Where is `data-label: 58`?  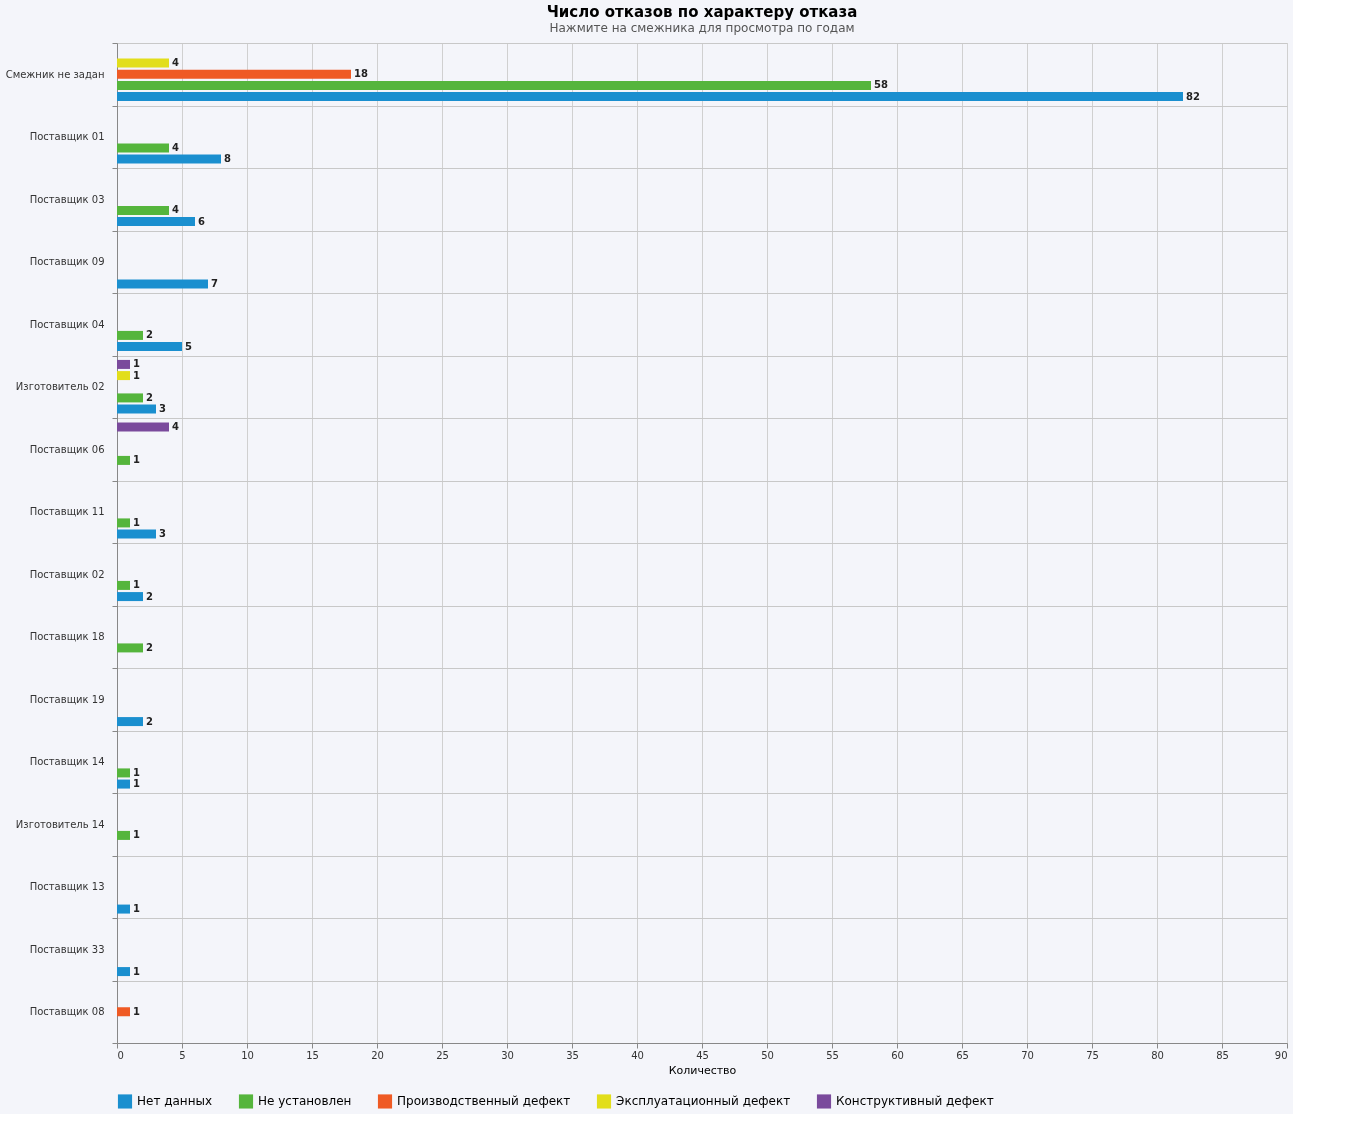
data-label: 58 is located at coordinates (881, 85).